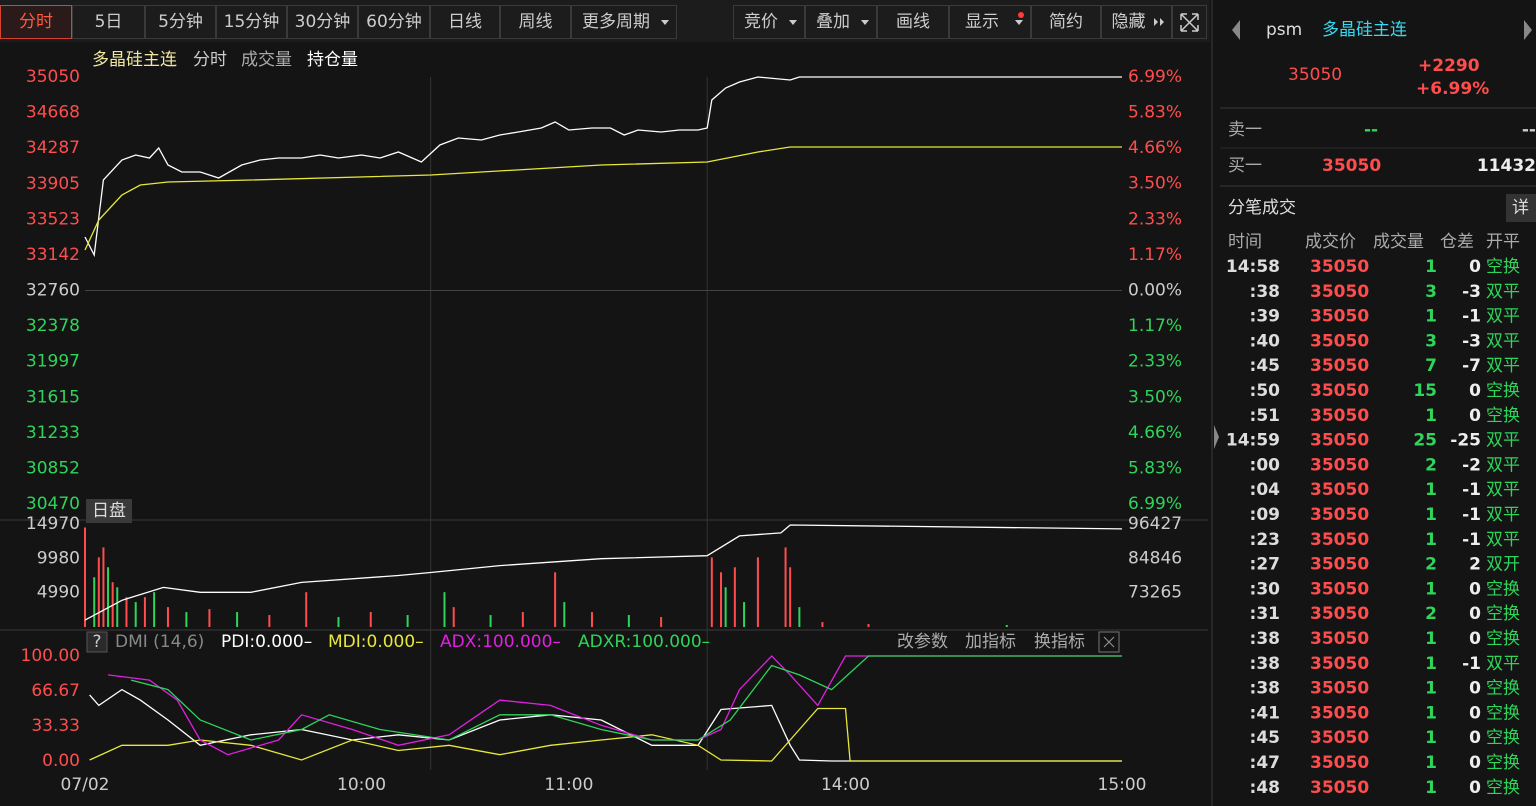 Image resolution: width=1536 pixels, height=806 pixels. I want to click on y-tick-label: 30470, so click(53, 504).